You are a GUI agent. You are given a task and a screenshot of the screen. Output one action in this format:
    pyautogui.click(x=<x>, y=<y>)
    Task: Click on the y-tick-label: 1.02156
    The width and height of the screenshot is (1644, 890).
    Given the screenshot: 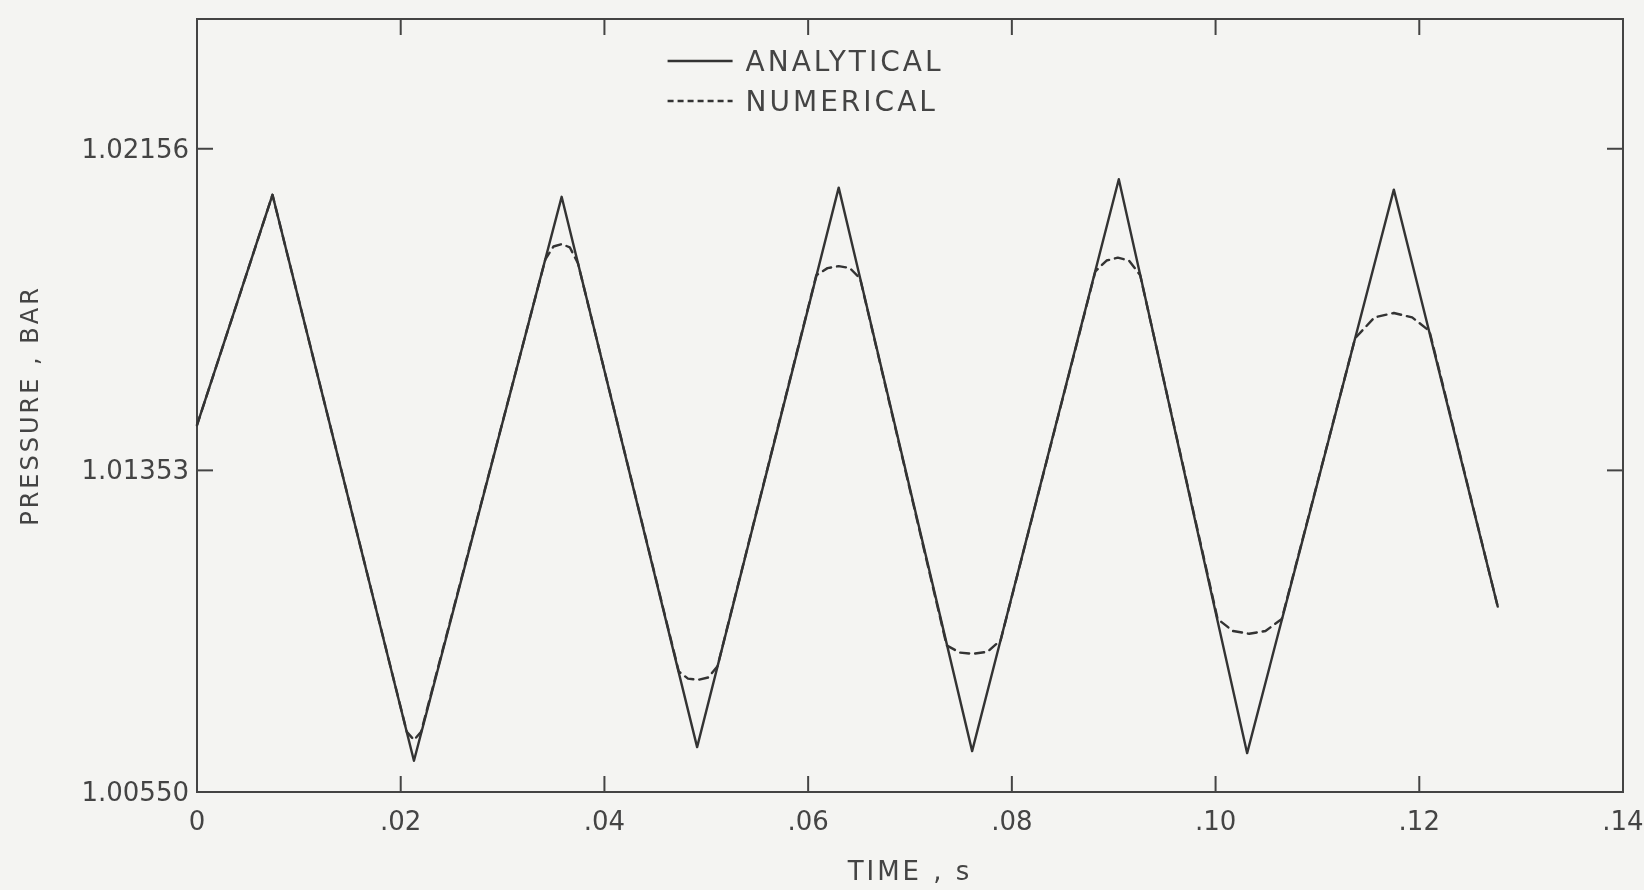 What is the action you would take?
    pyautogui.click(x=135, y=148)
    